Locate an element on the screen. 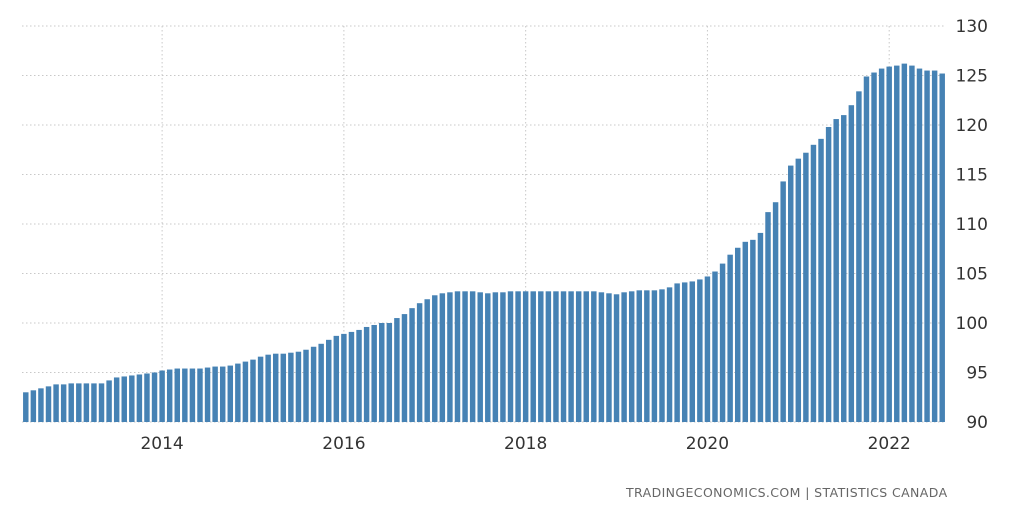 The image size is (1024, 523). x-tick-label: 2016 is located at coordinates (343, 444).